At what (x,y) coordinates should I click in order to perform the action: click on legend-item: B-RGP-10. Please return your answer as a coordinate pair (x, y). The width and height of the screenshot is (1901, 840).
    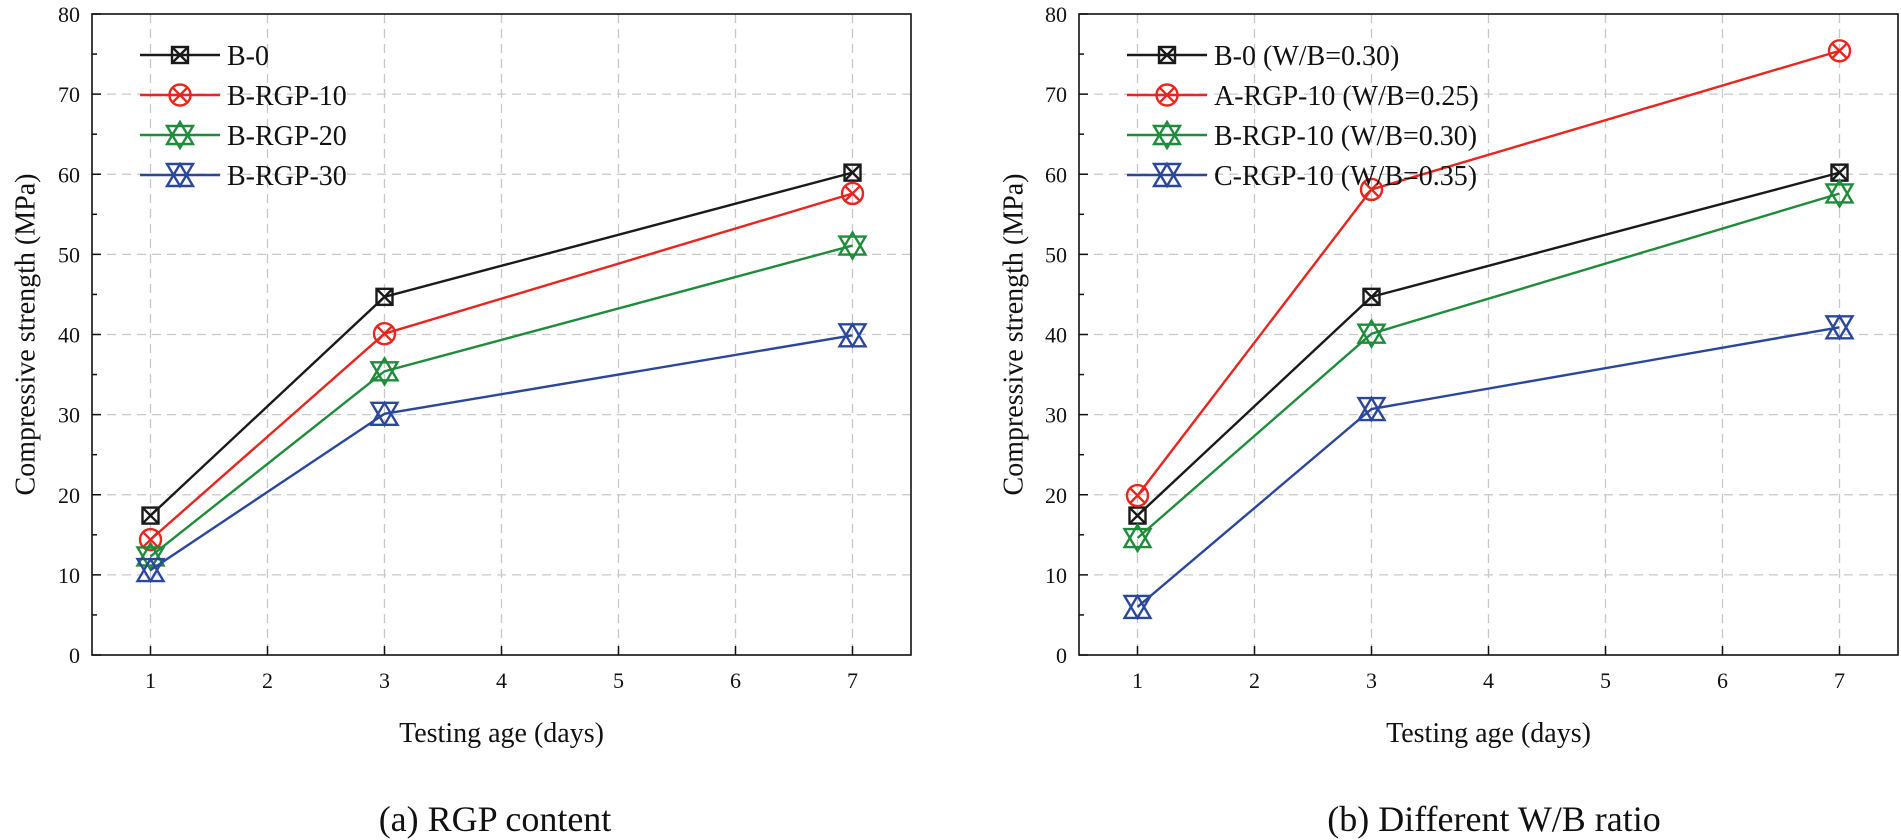
    Looking at the image, I should click on (243, 96).